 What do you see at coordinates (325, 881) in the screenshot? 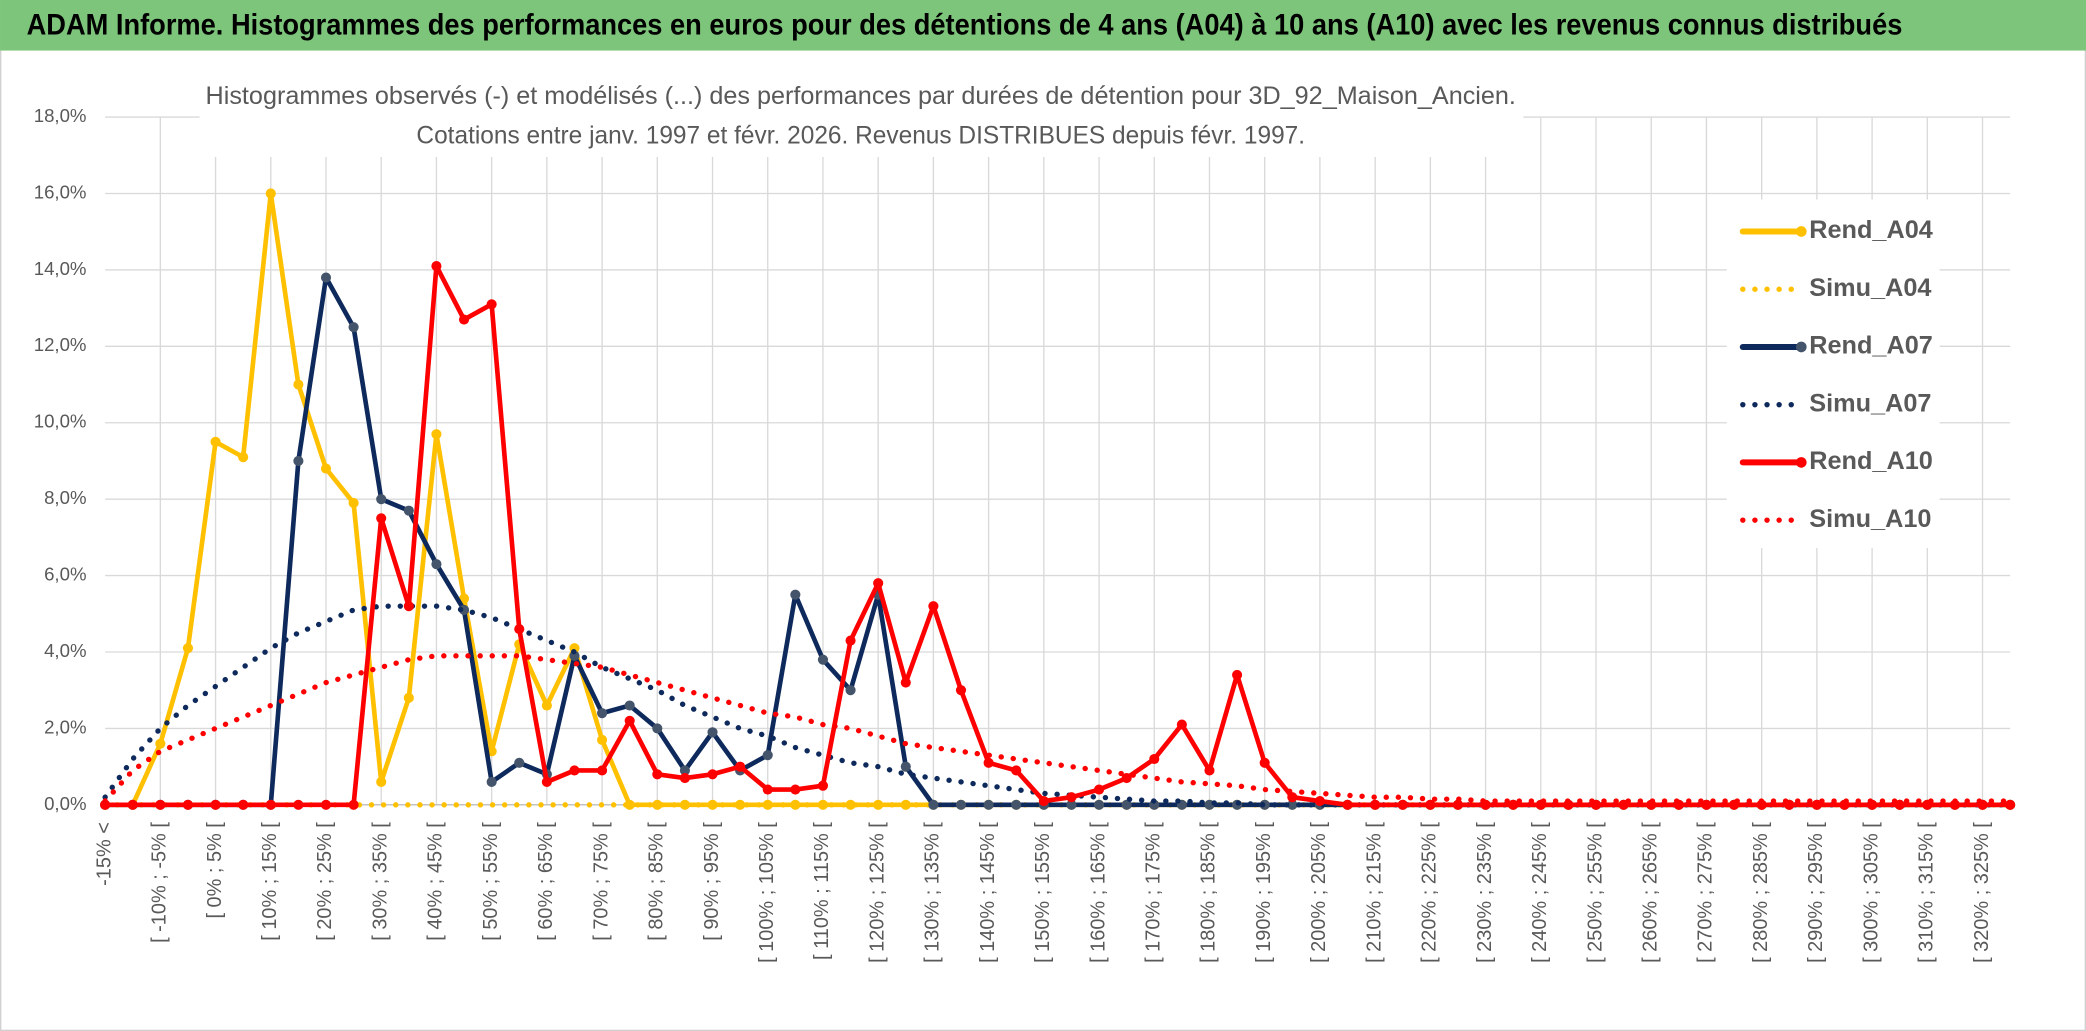
I see `x-tick-label: [ 20% ; 25% [` at bounding box center [325, 881].